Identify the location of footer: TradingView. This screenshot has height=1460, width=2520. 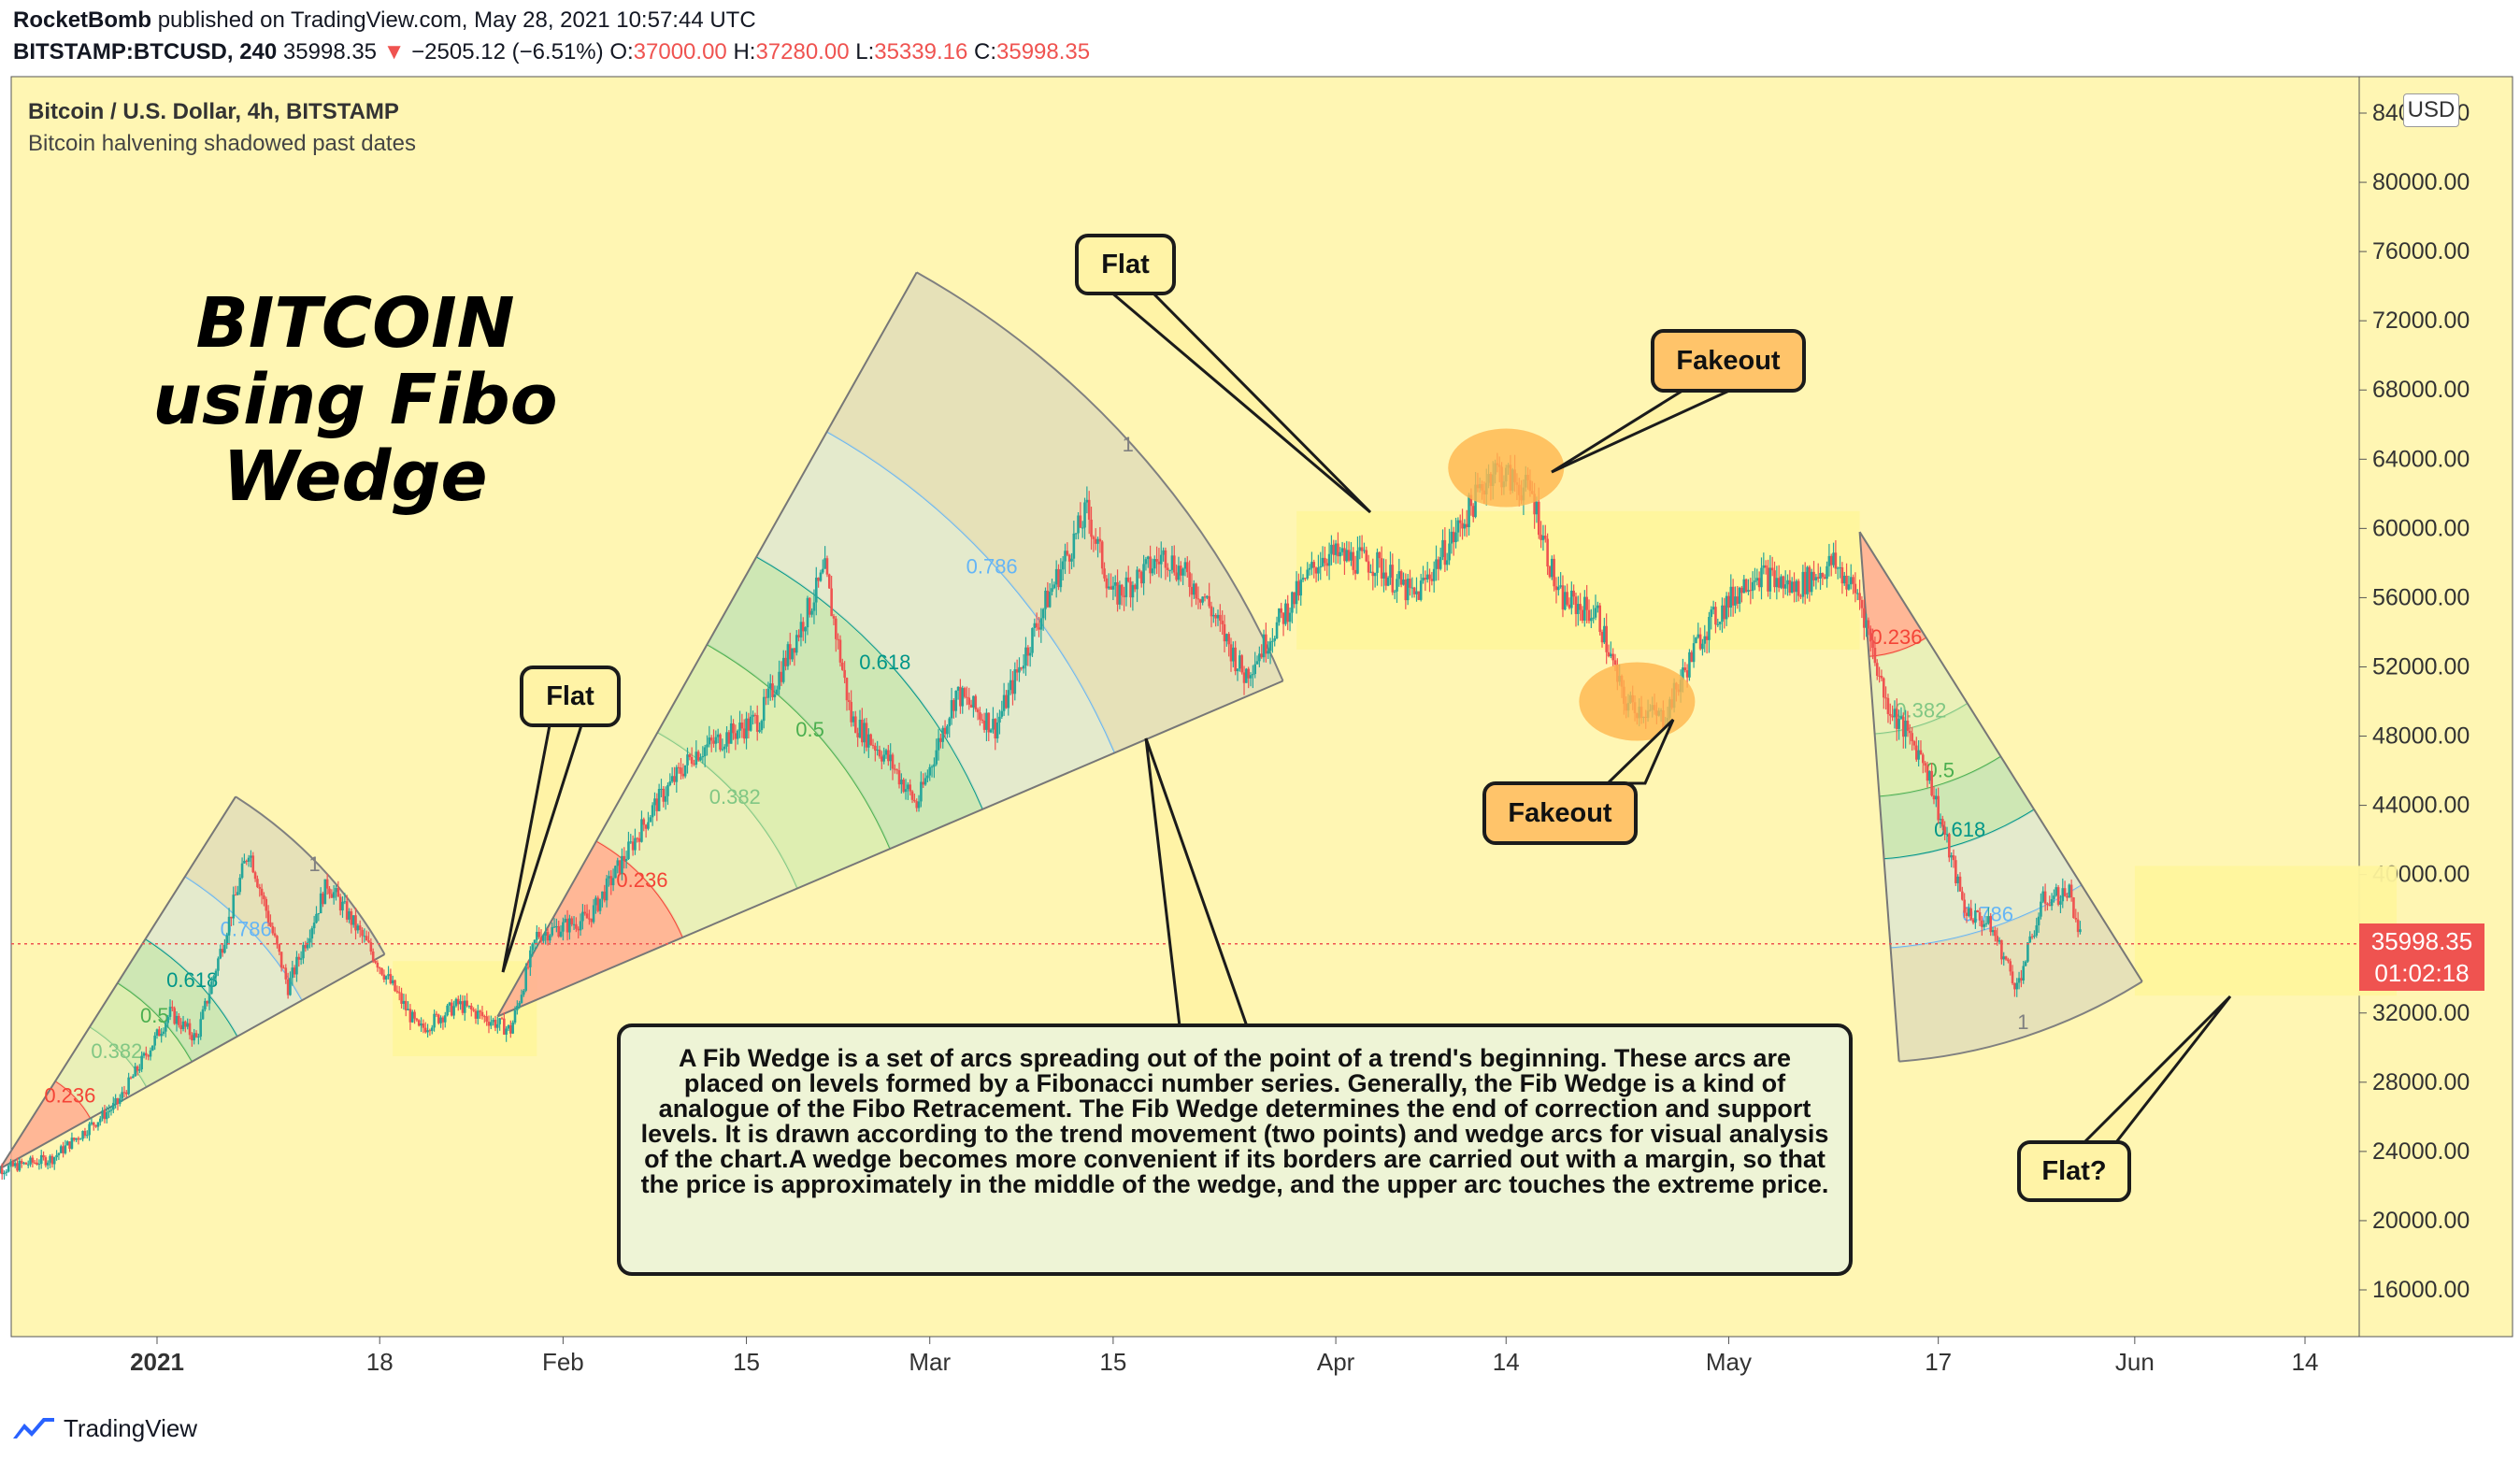
(104, 1429).